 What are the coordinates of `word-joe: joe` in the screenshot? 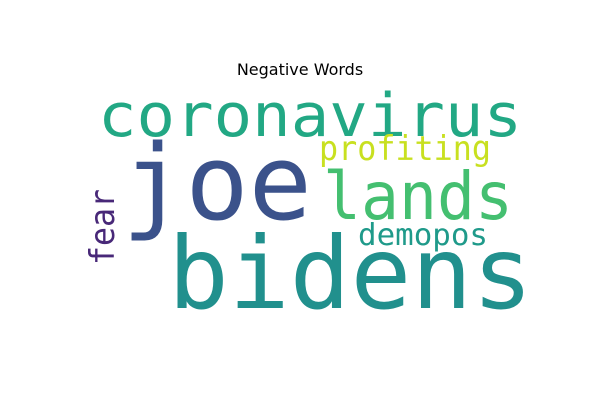 It's located at (217, 183).